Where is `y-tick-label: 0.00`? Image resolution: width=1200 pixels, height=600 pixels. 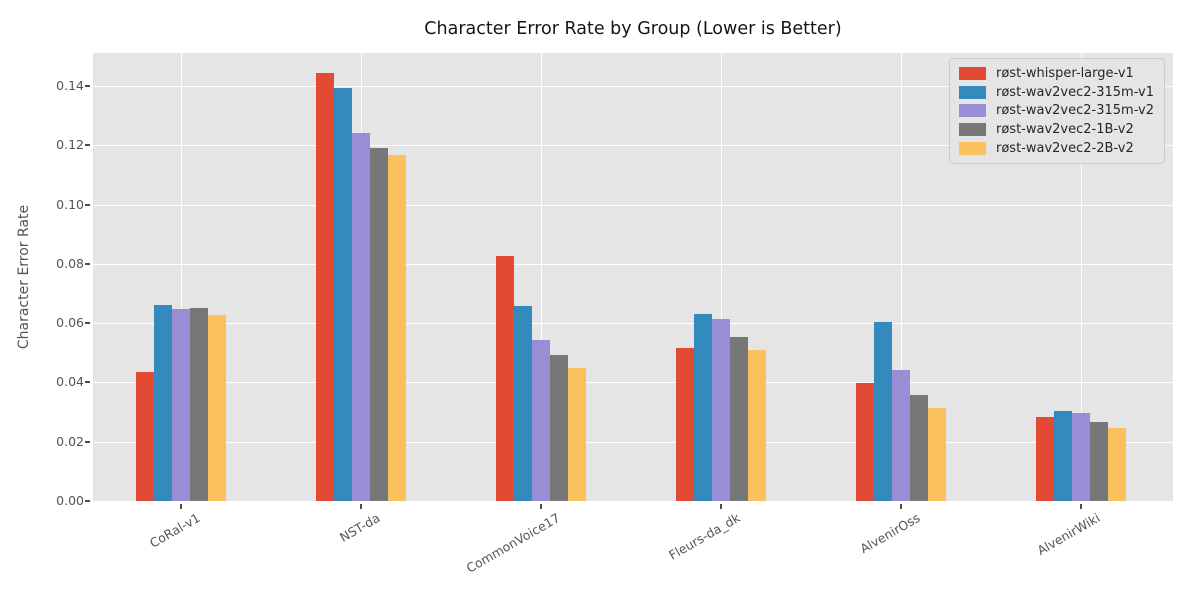 y-tick-label: 0.00 is located at coordinates (70, 500).